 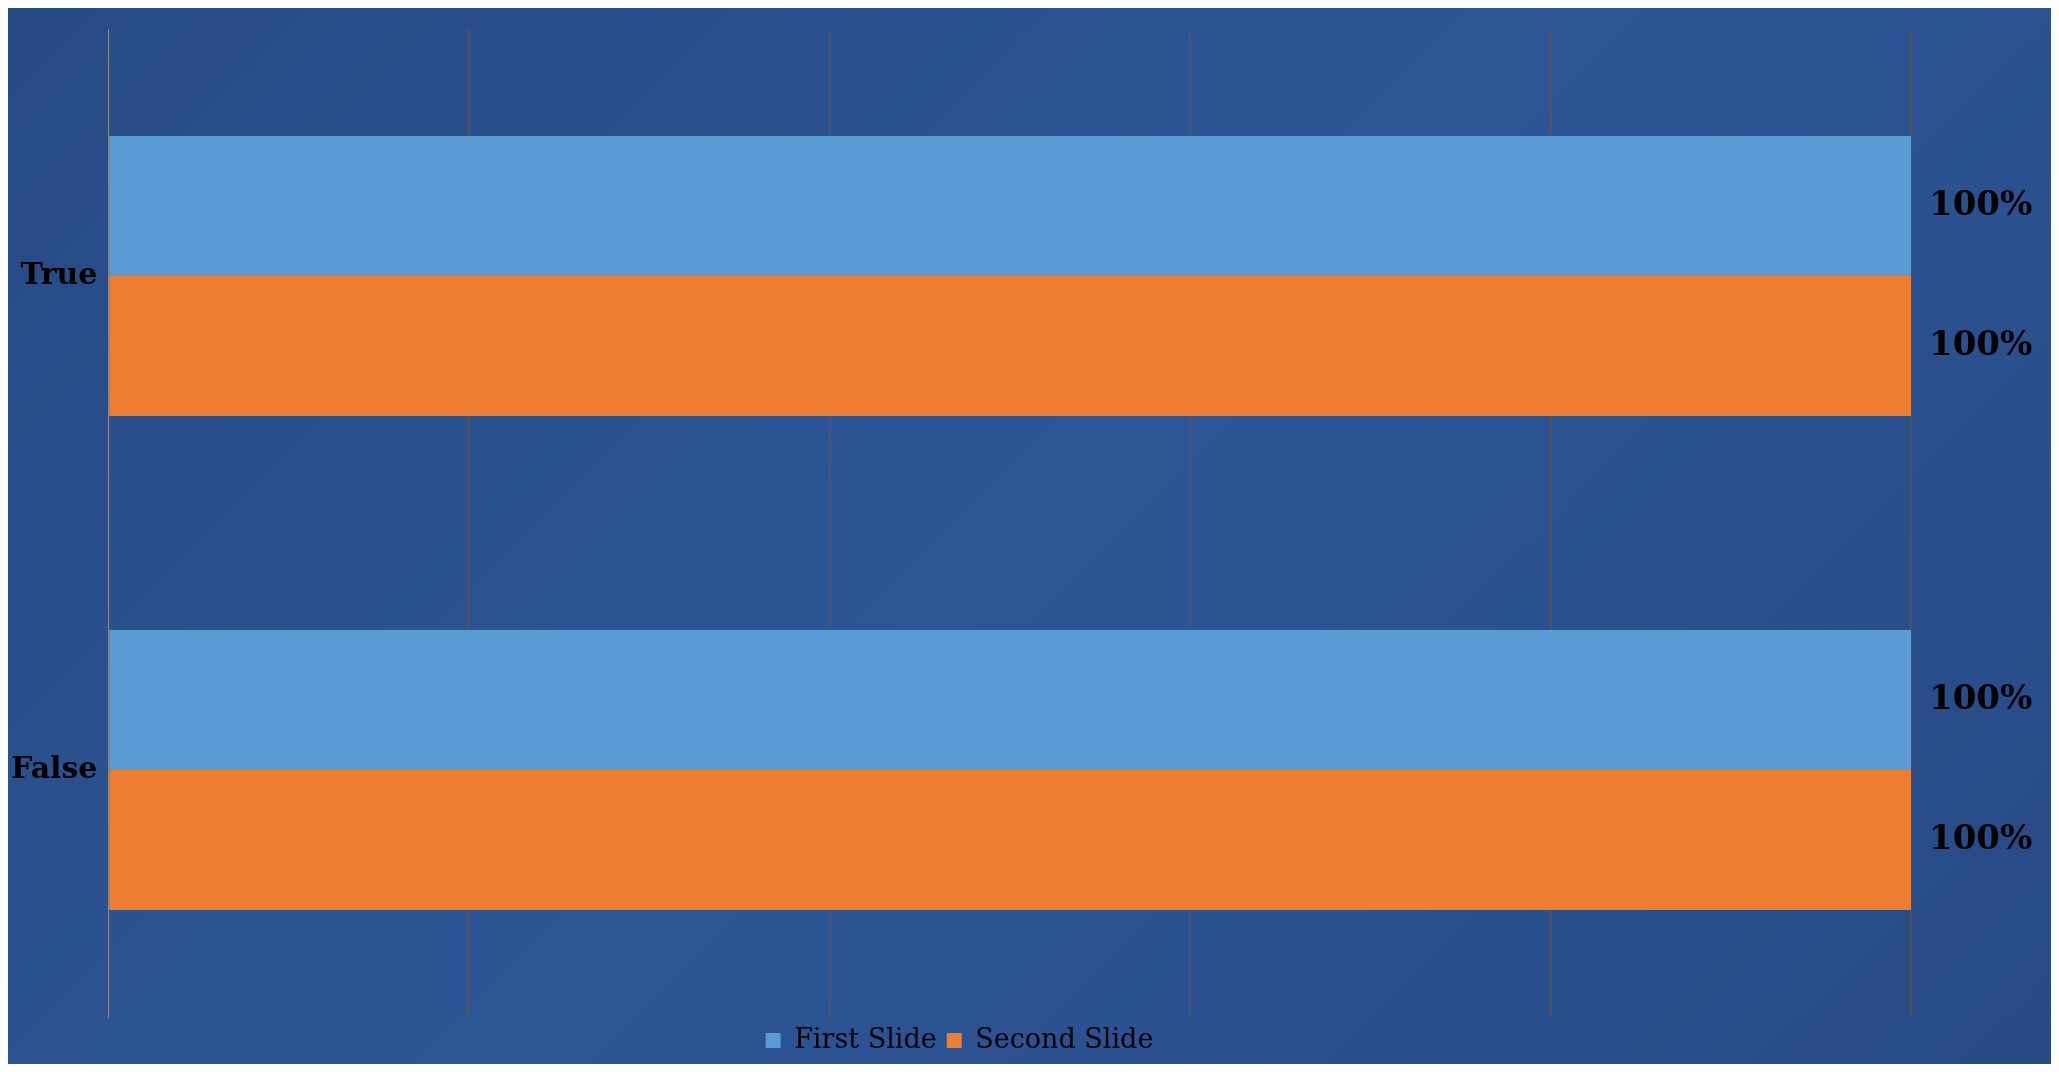 What do you see at coordinates (54, 767) in the screenshot?
I see `y-tick-label: False` at bounding box center [54, 767].